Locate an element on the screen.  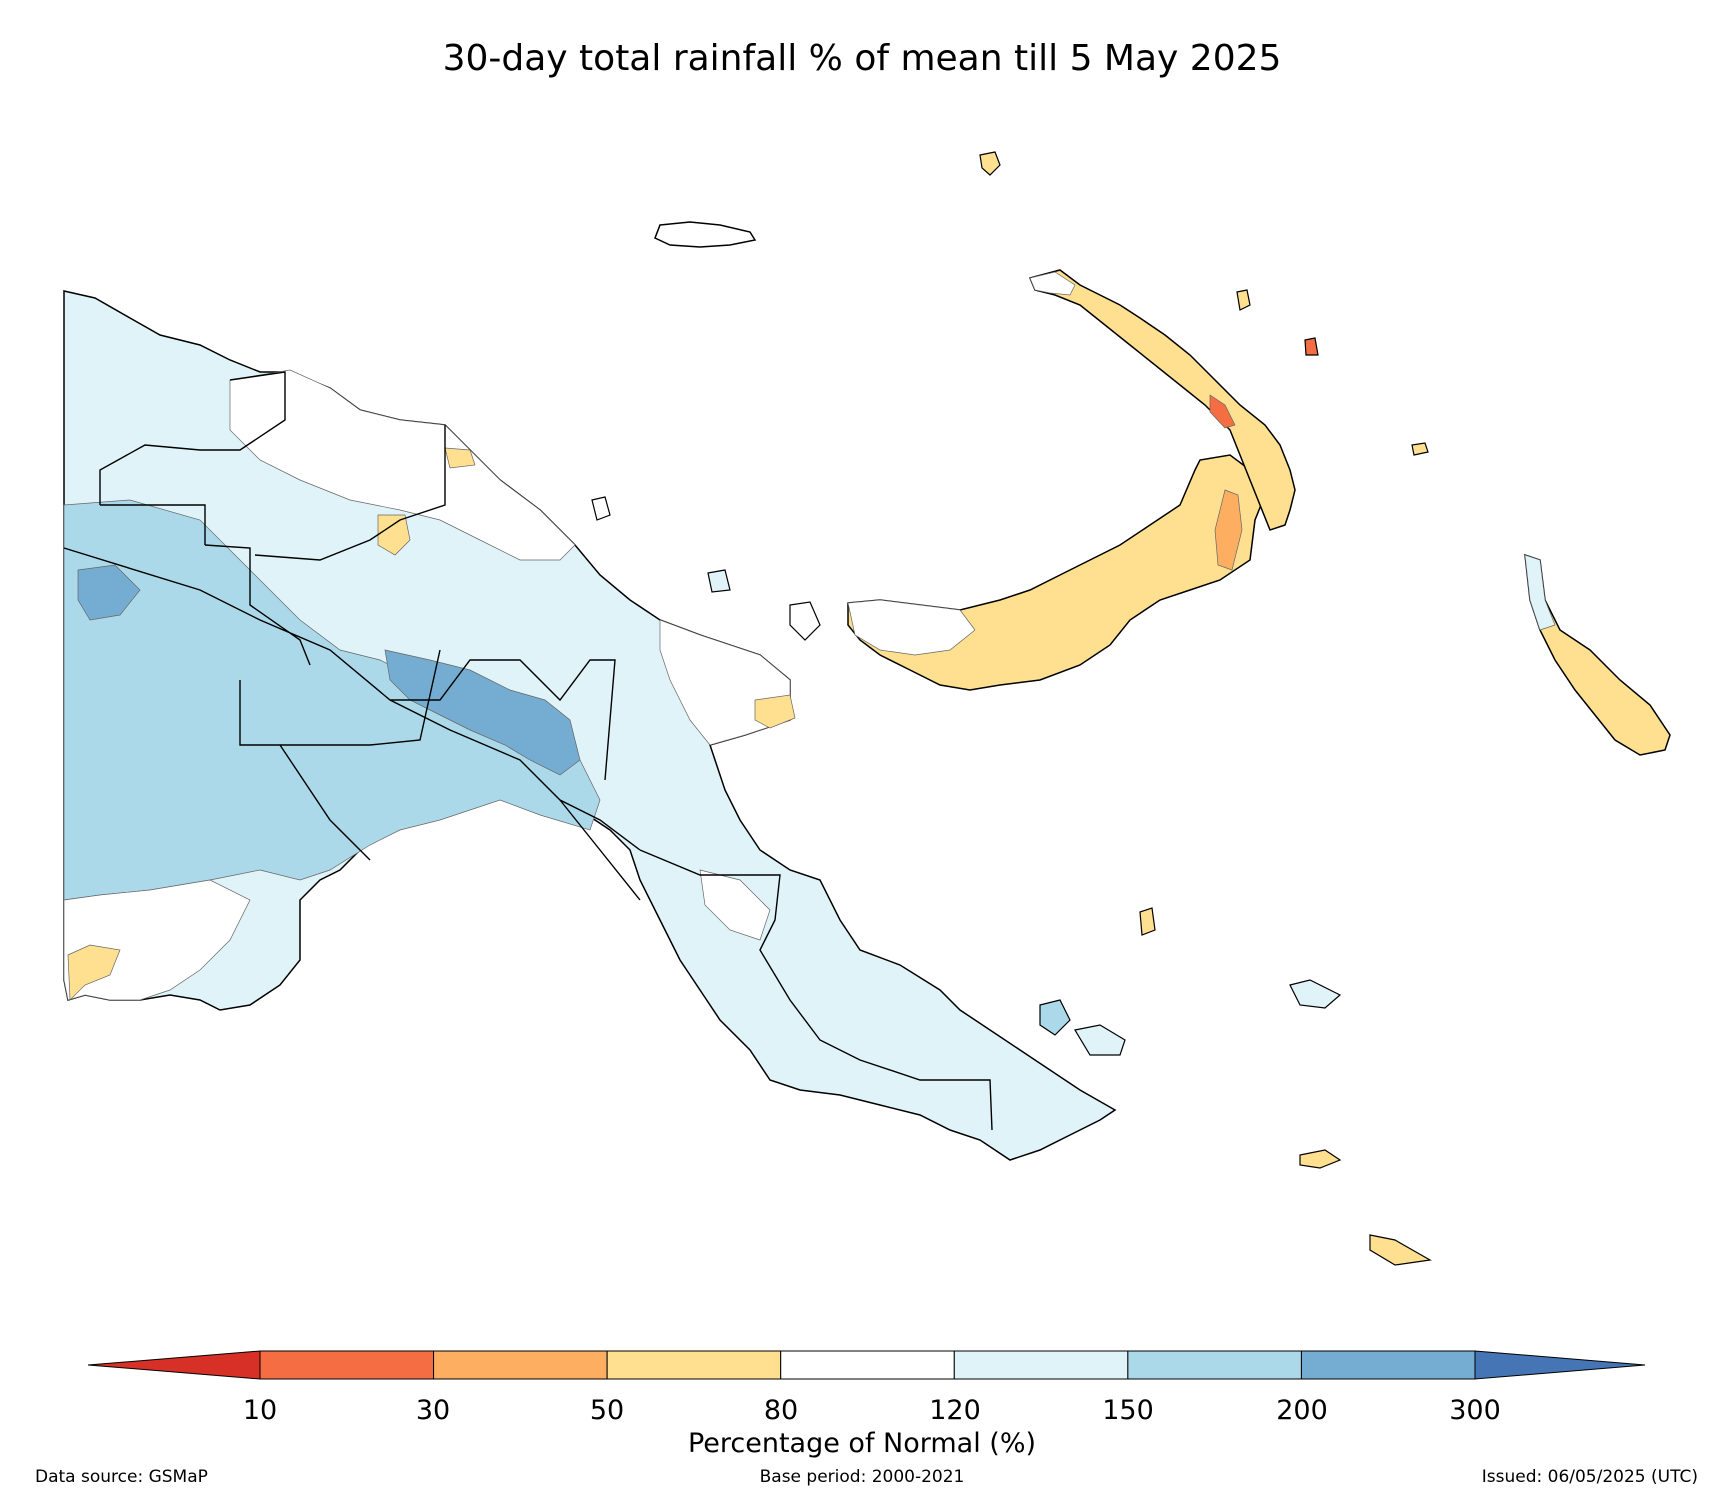
issued-date-note: Issued: 06/05/2025 (UTC) is located at coordinates (1589, 1477).